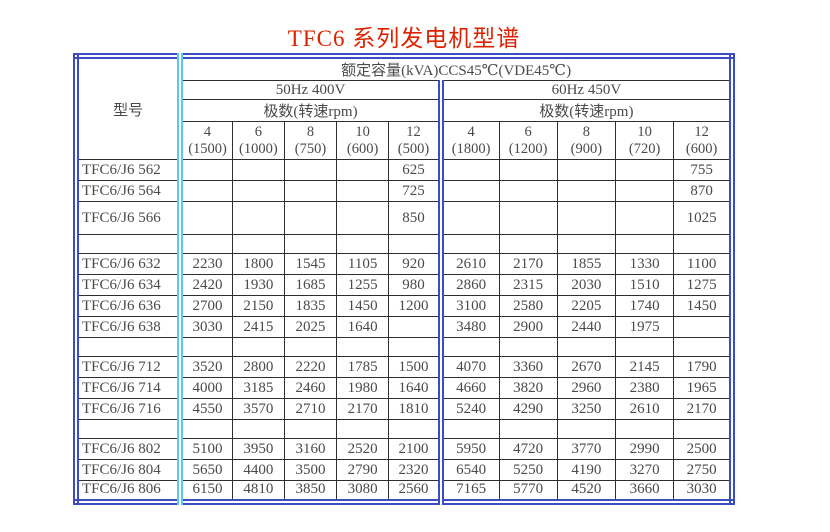 Image resolution: width=830 pixels, height=532 pixels. Describe the element at coordinates (258, 470) in the screenshot. I see `value-cell: 4400` at that location.